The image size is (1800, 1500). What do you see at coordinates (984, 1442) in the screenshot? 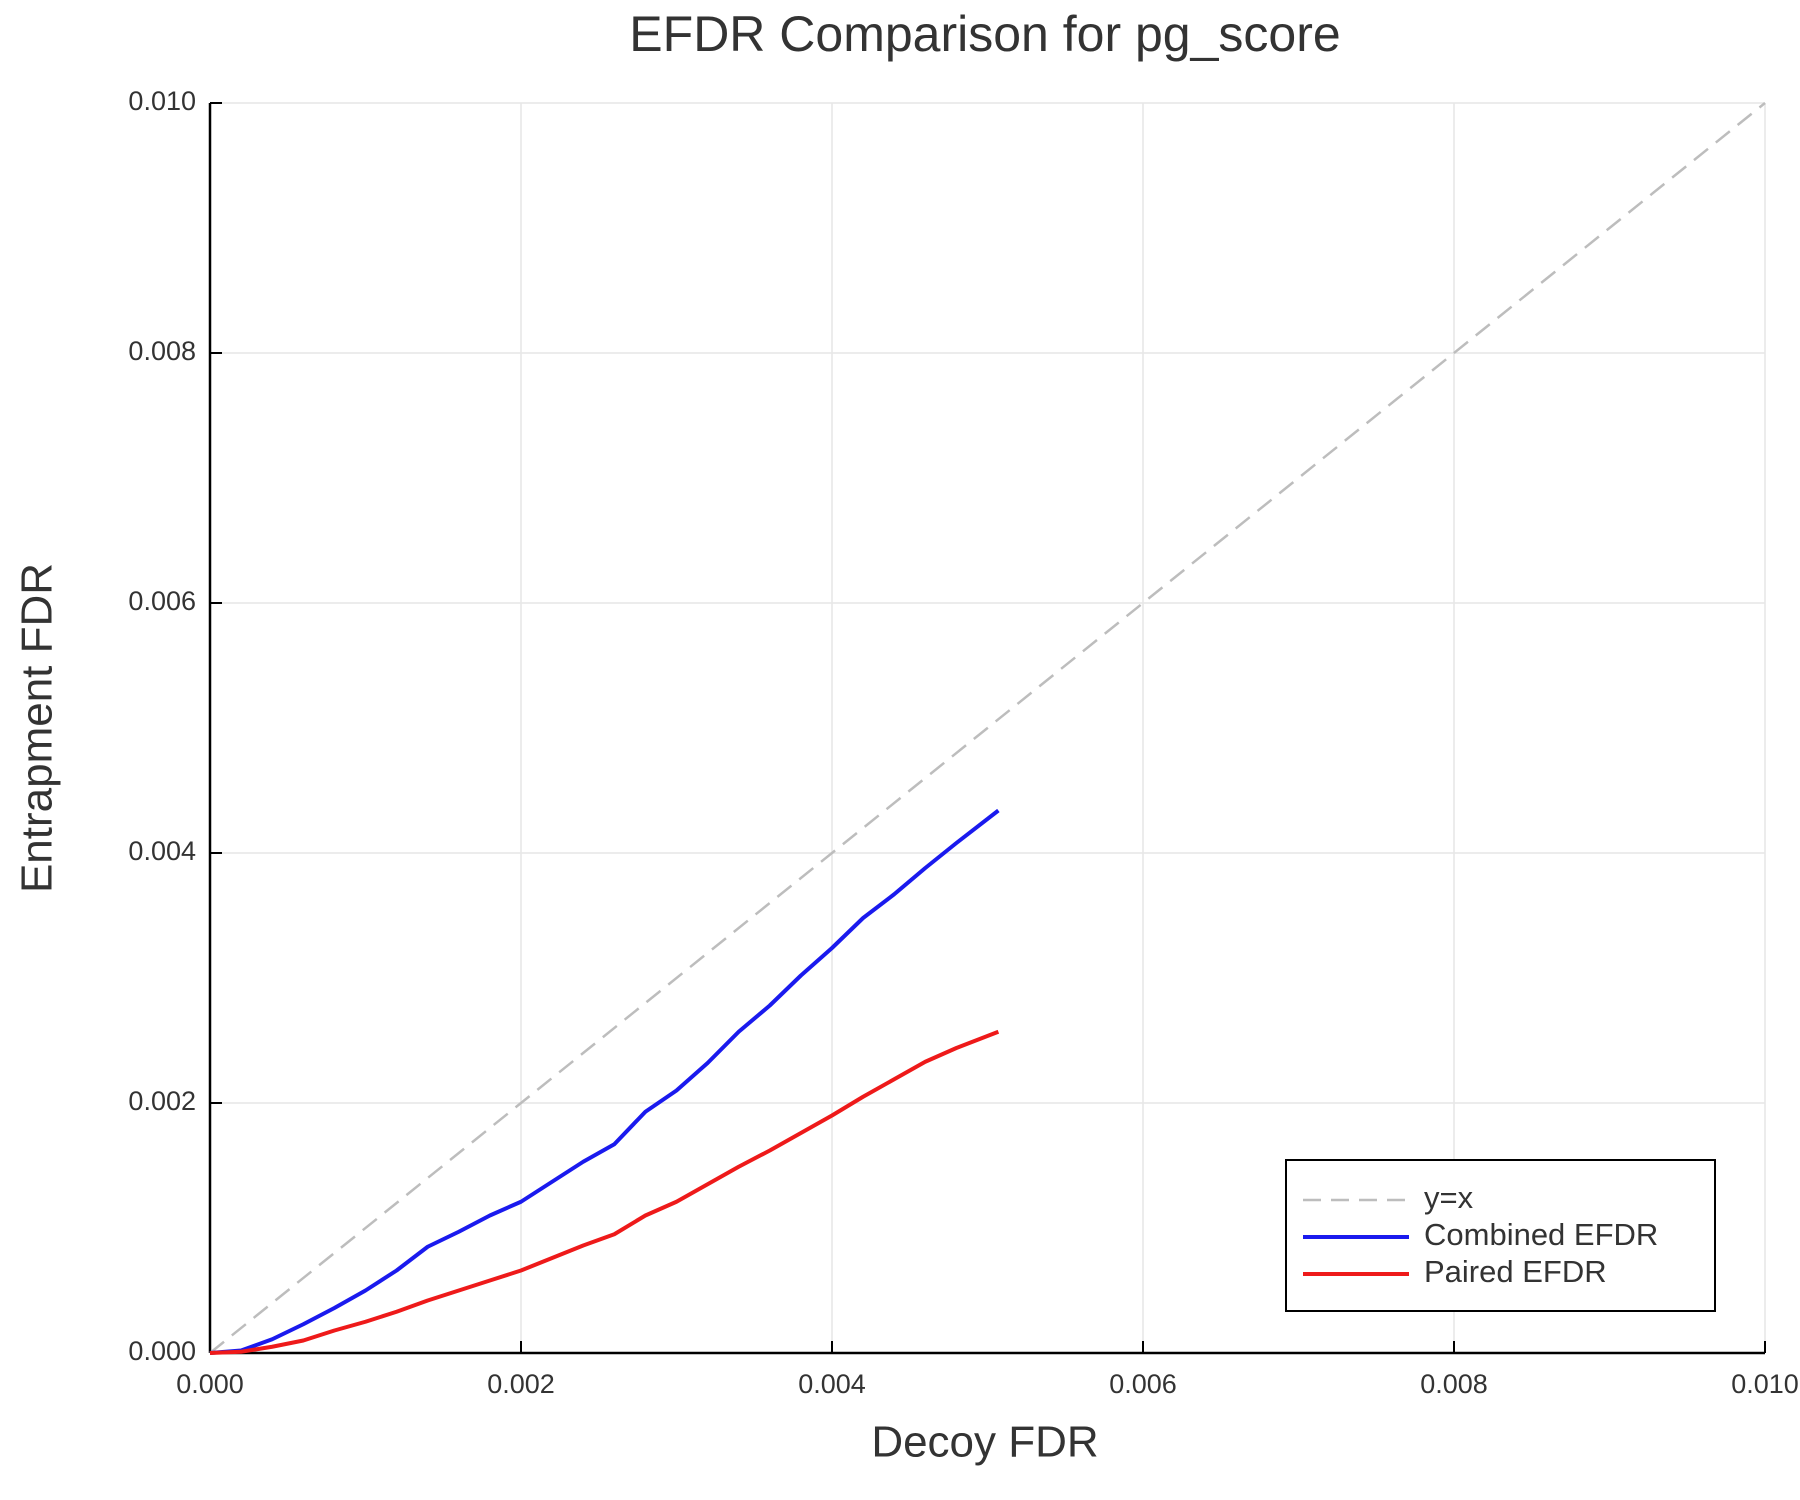
I see `x-axis-label: Decoy FDR` at bounding box center [984, 1442].